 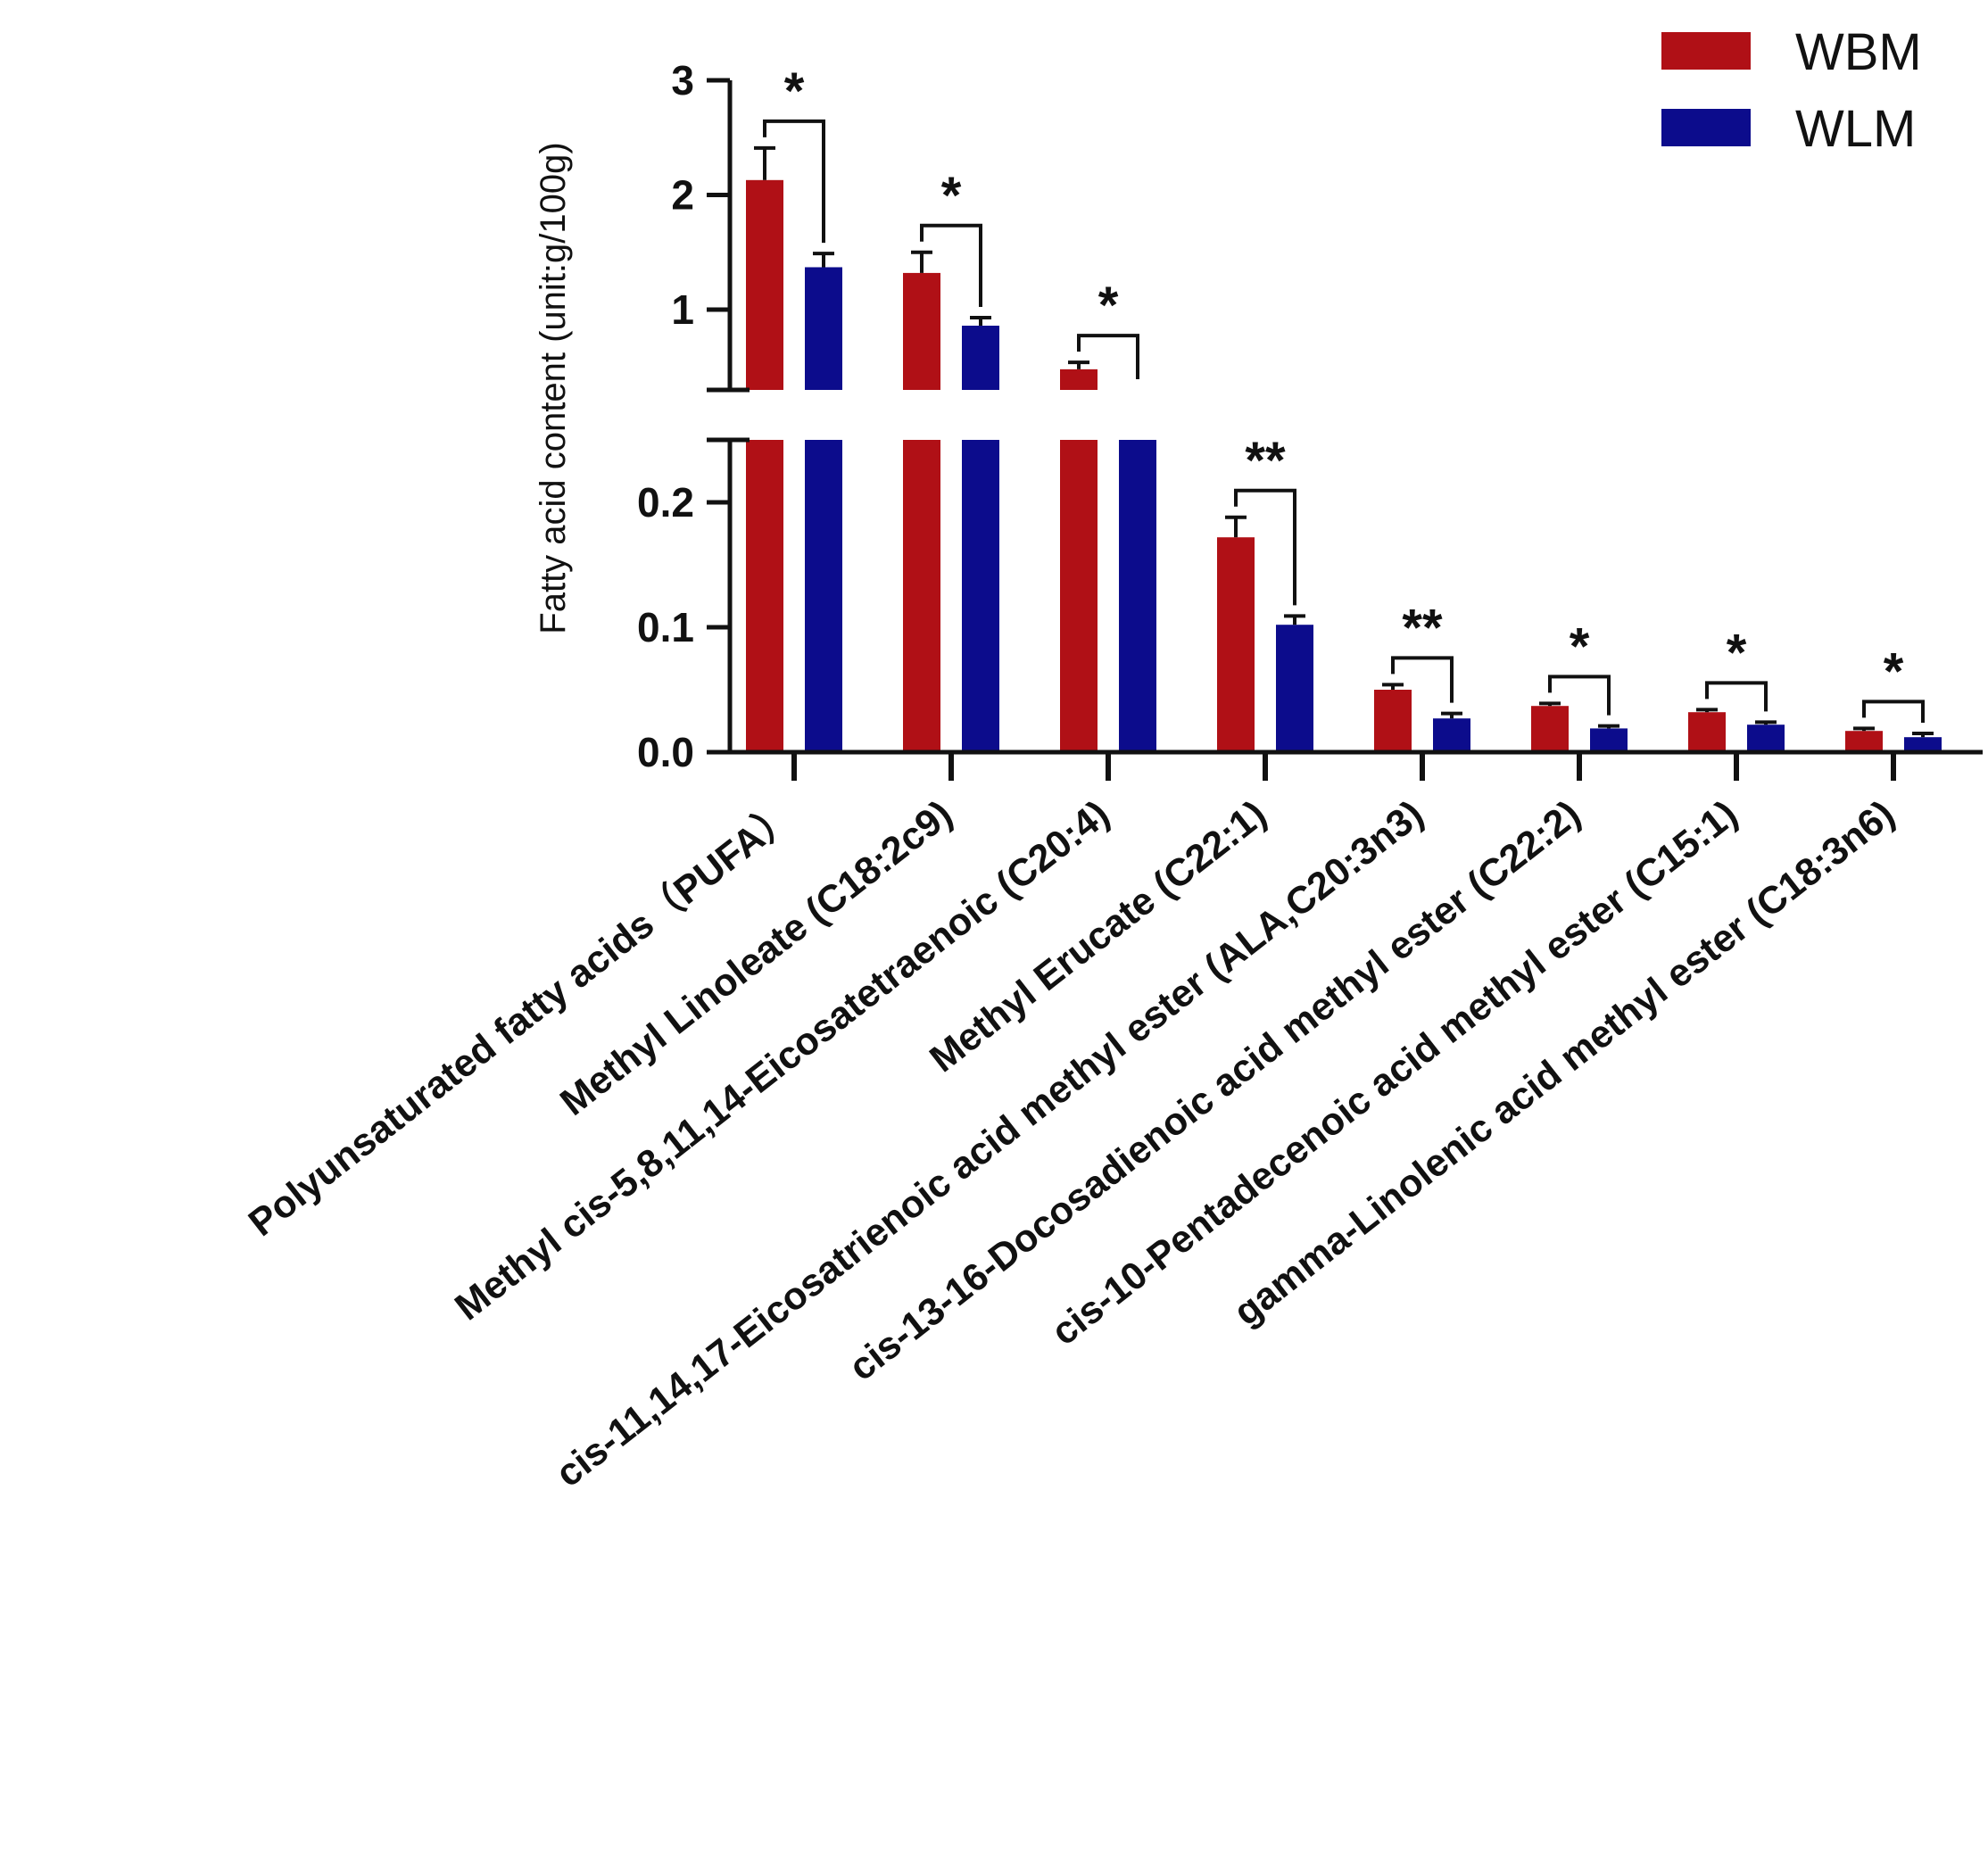 I want to click on bar-wlm-1-lower, so click(x=980, y=596).